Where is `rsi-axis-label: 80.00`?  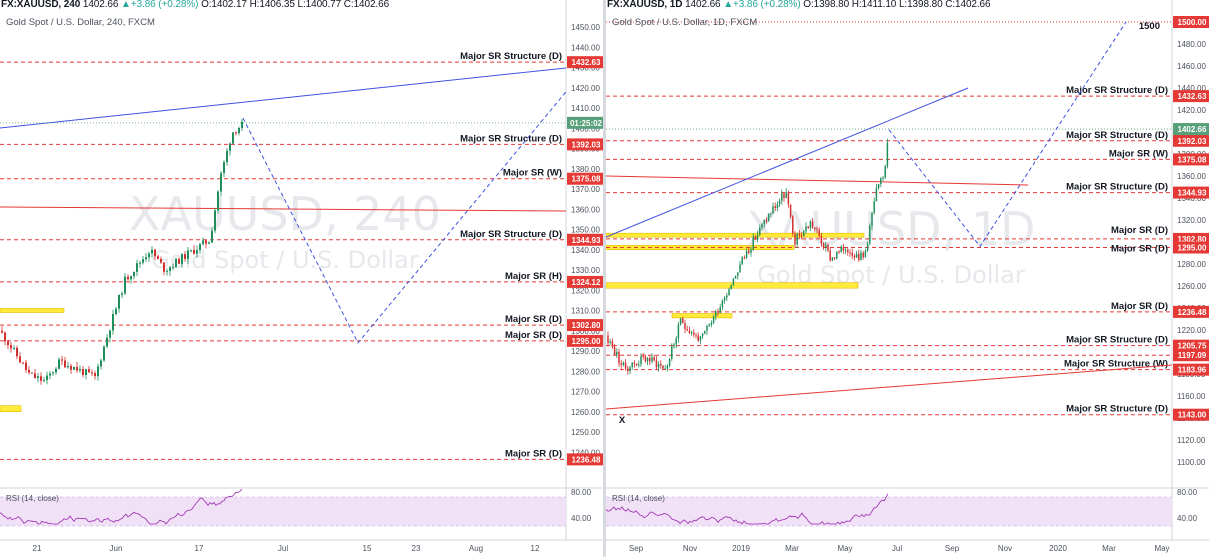 rsi-axis-label: 80.00 is located at coordinates (581, 492).